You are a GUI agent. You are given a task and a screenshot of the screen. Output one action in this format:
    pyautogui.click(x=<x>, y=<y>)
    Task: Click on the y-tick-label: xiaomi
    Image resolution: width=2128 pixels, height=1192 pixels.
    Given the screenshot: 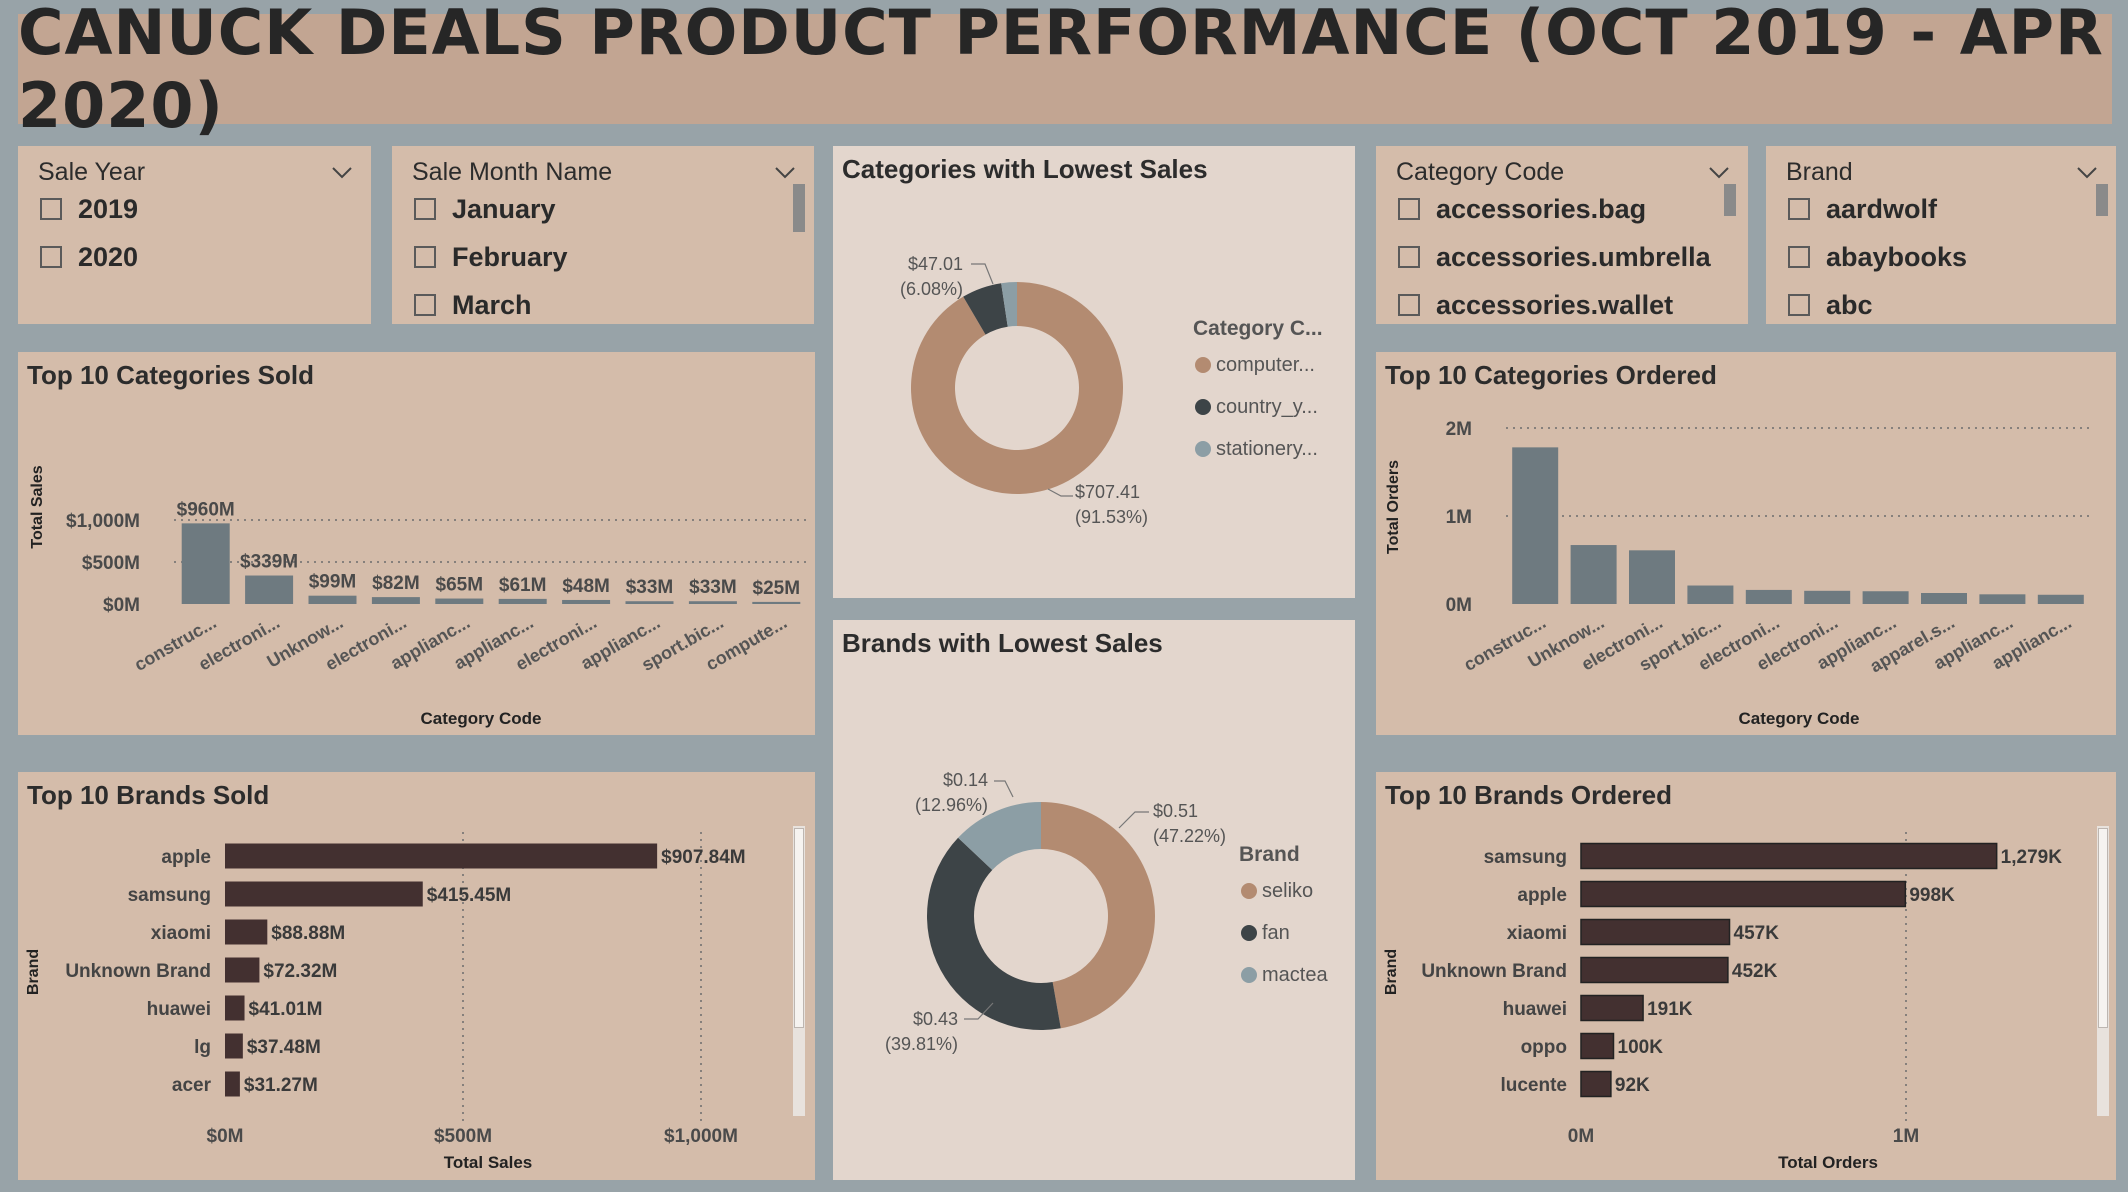 What is the action you would take?
    pyautogui.click(x=181, y=933)
    